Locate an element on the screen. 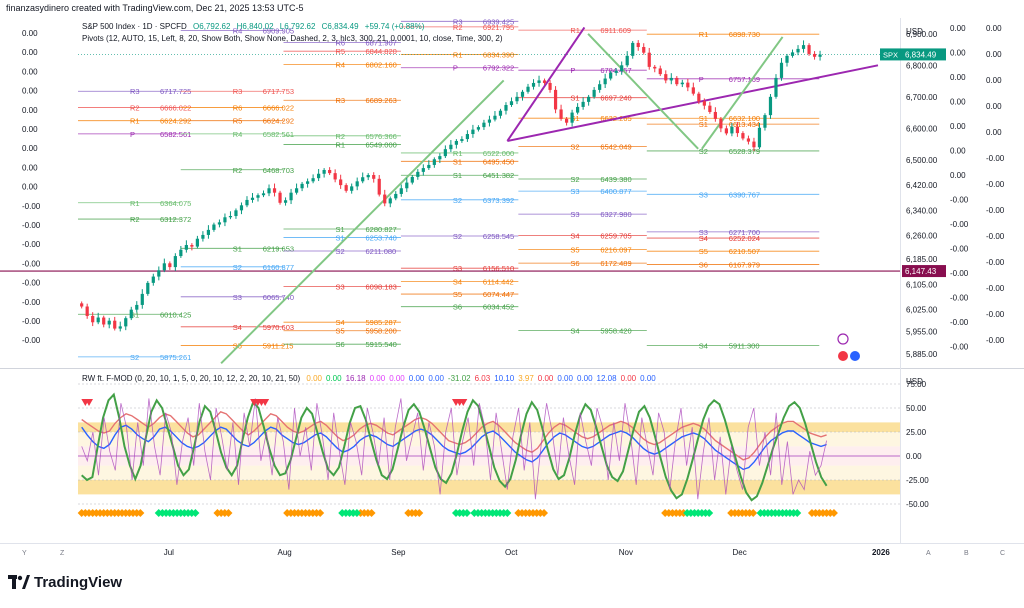  pivot-value: 6253.740 is located at coordinates (381, 238).